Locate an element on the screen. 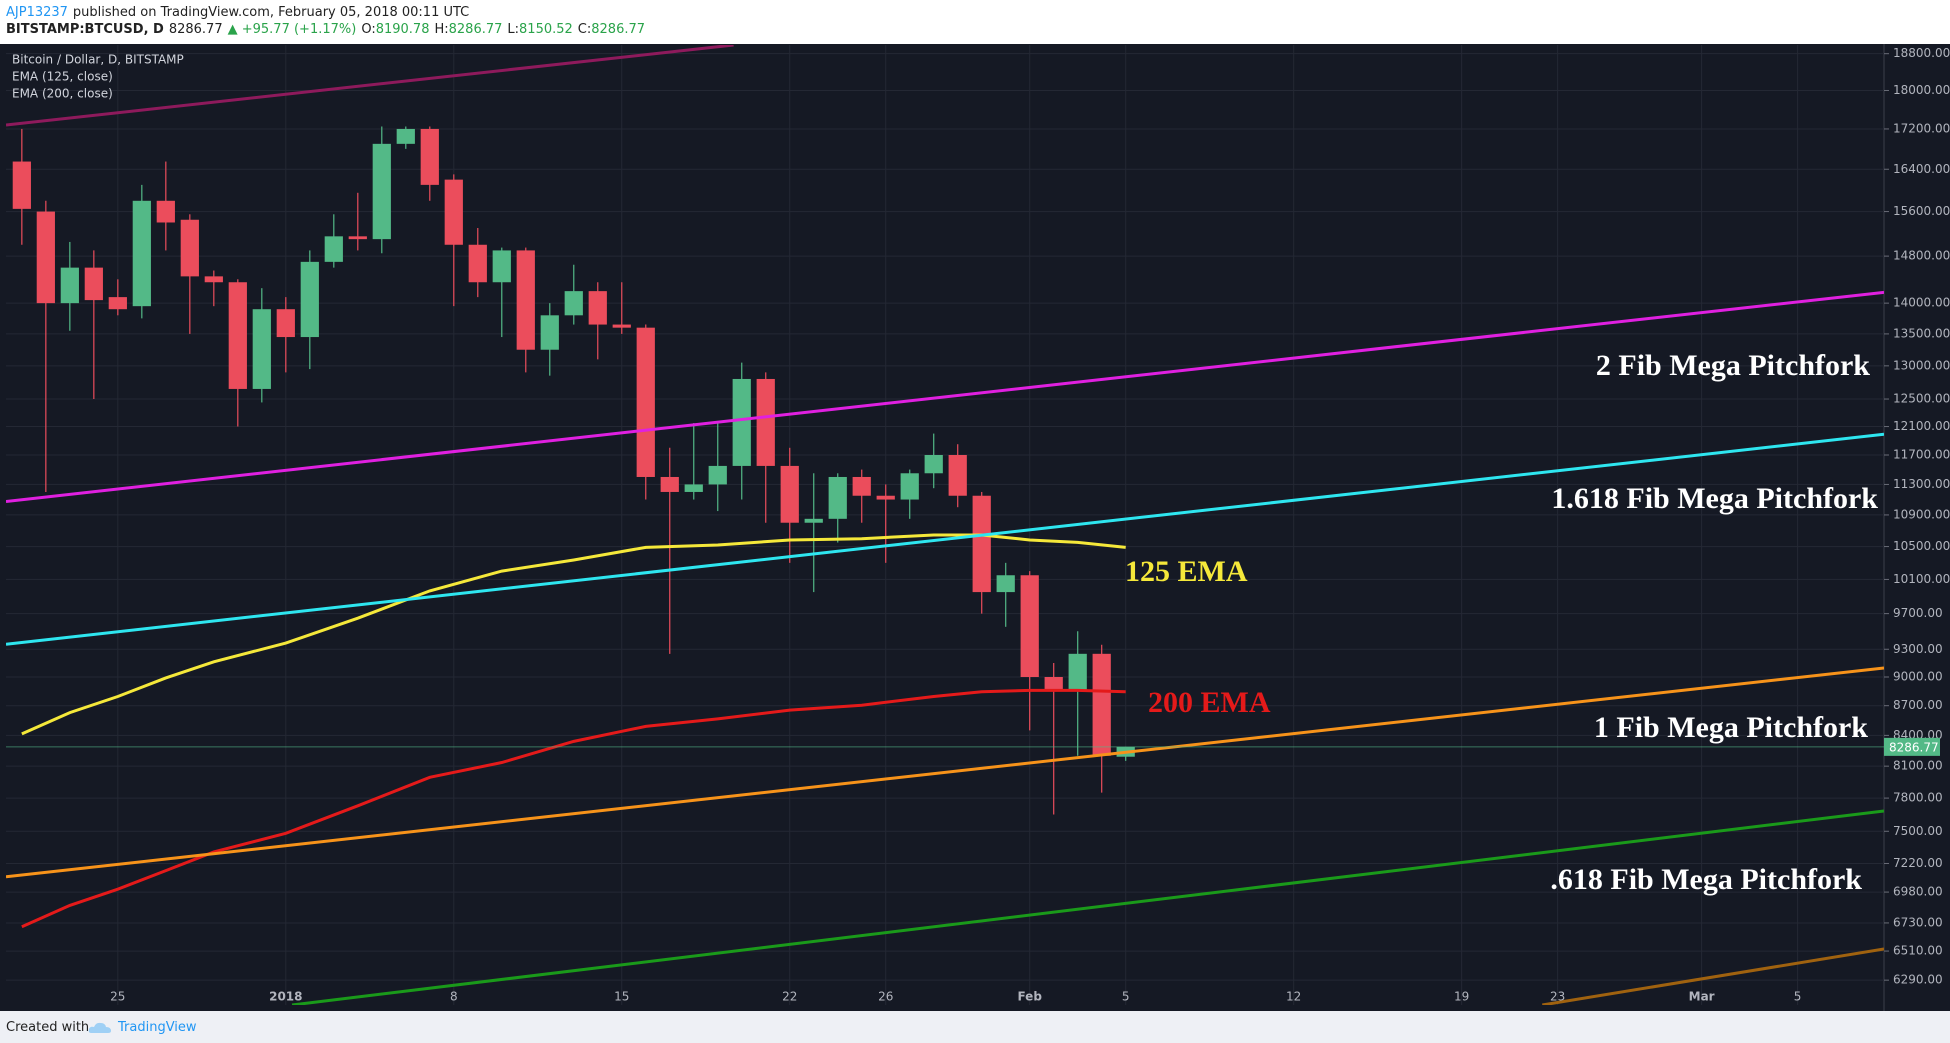 The height and width of the screenshot is (1043, 1950). ohlc-label: O: is located at coordinates (368, 29).